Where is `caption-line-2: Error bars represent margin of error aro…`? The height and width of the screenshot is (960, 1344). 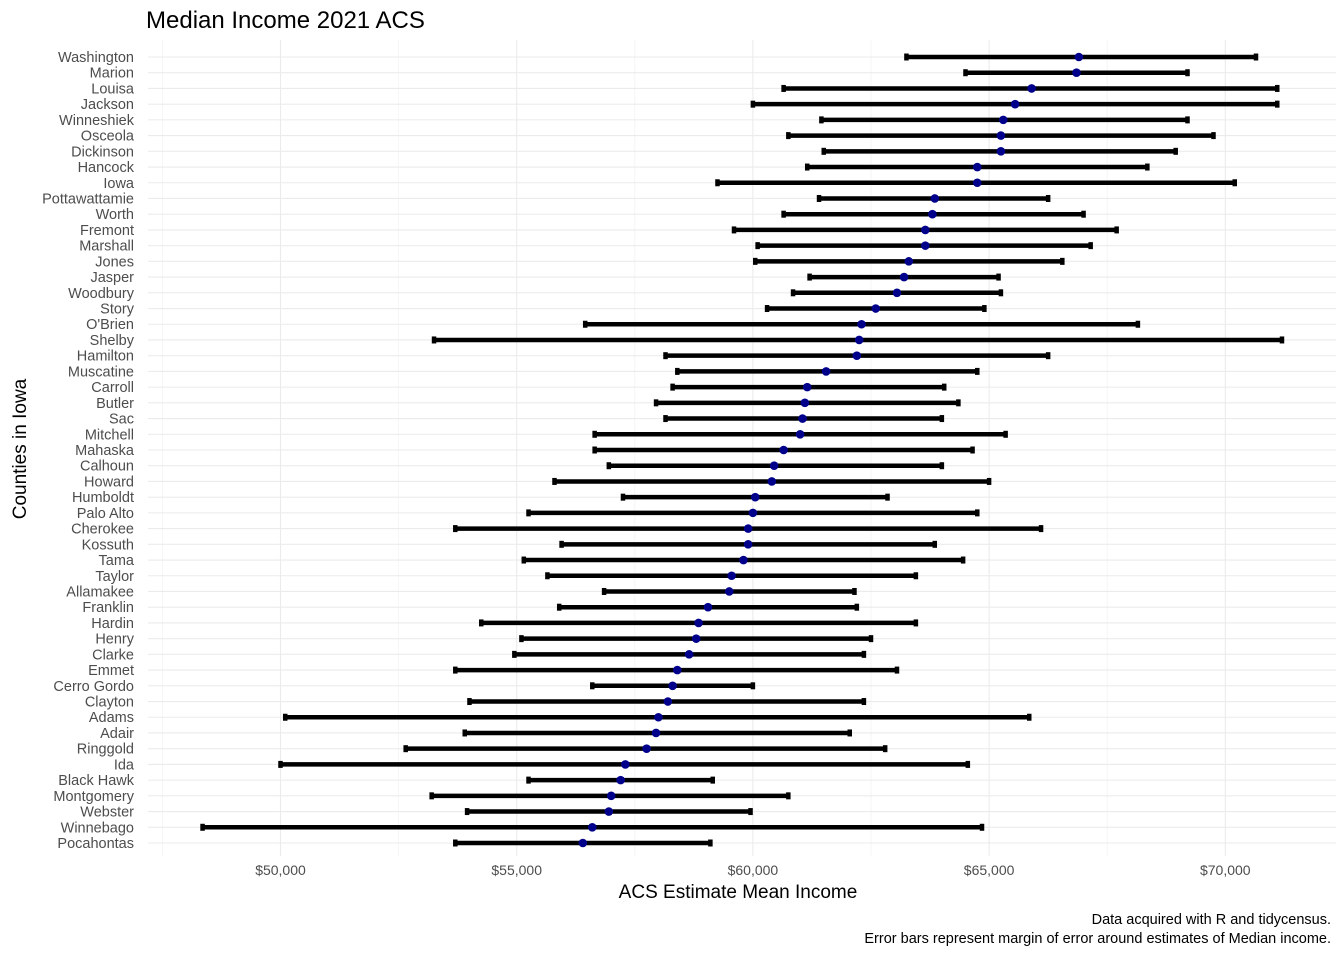 caption-line-2: Error bars represent margin of error aro… is located at coordinates (1097, 939).